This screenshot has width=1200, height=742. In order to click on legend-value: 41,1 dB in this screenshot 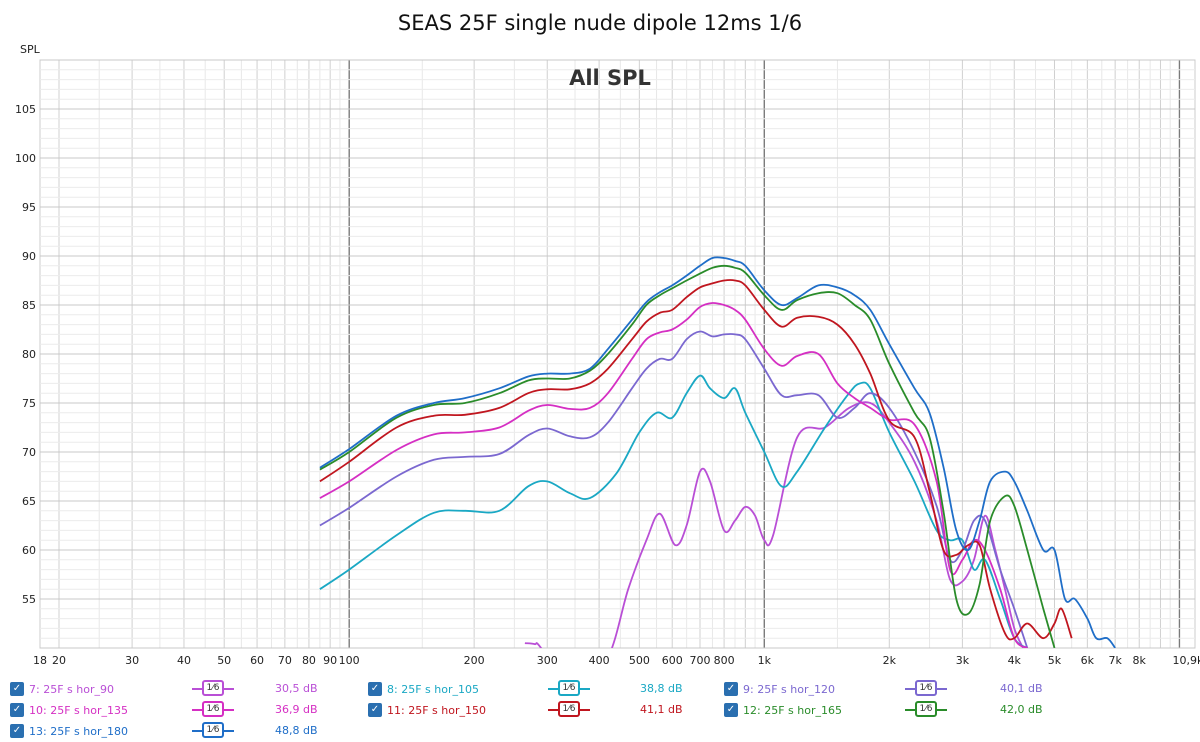, I will do `click(661, 709)`.